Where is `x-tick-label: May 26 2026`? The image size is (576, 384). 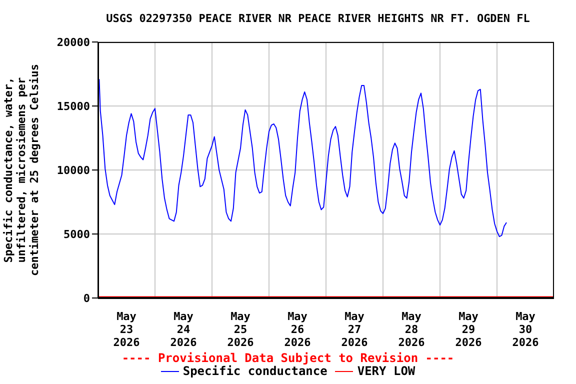
x-tick-label: May 26 2026 is located at coordinates (298, 329).